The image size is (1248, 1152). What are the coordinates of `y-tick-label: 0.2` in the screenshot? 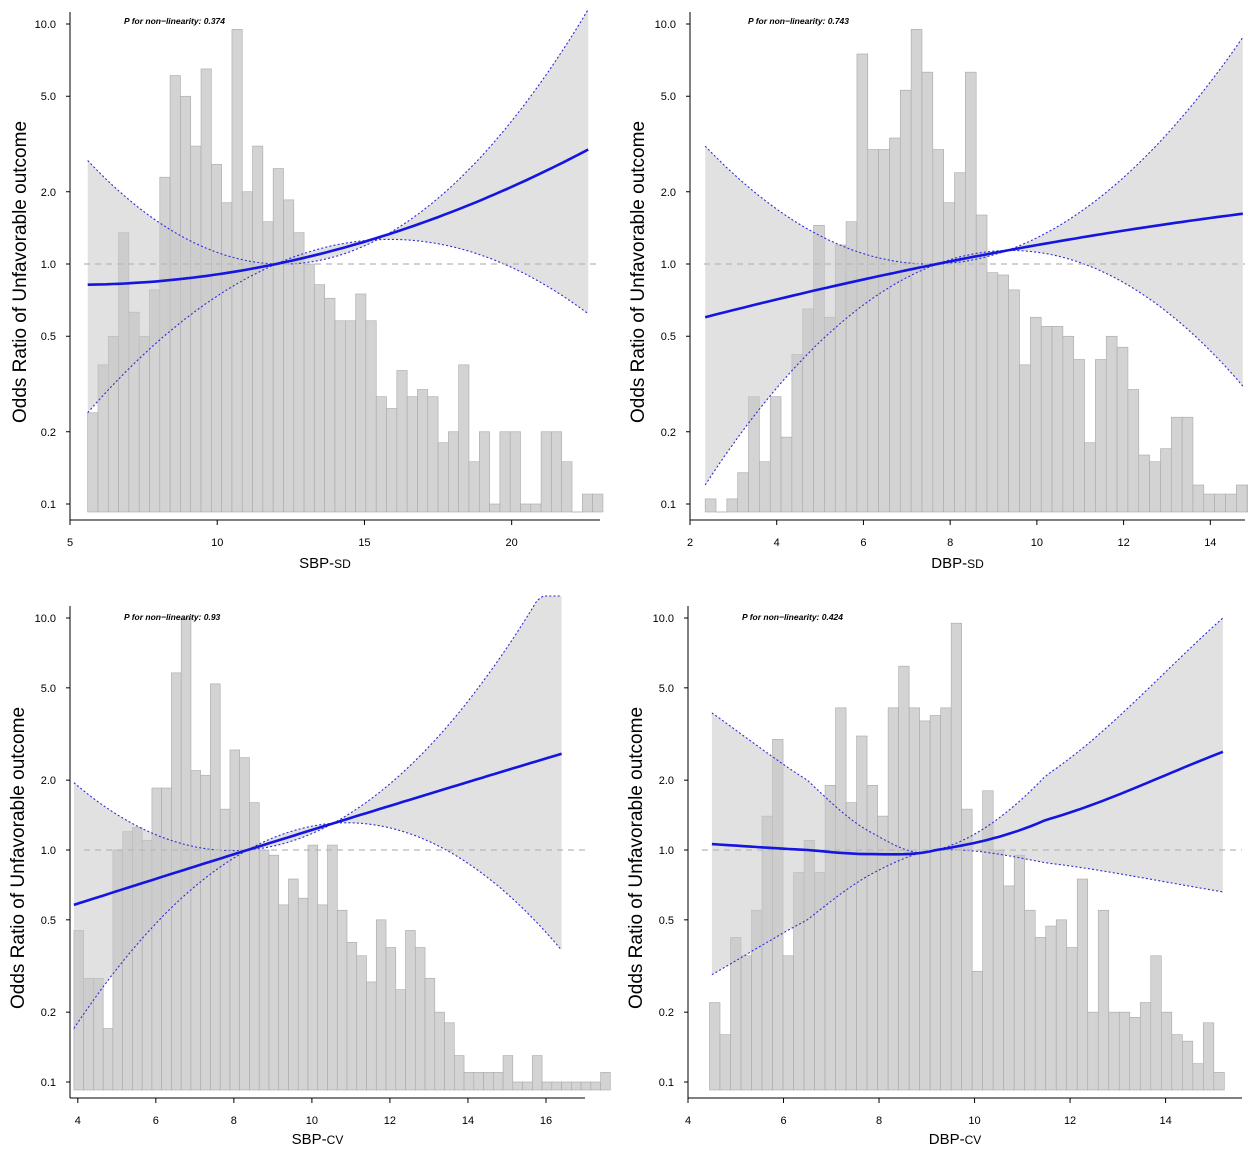 It's located at (48, 433).